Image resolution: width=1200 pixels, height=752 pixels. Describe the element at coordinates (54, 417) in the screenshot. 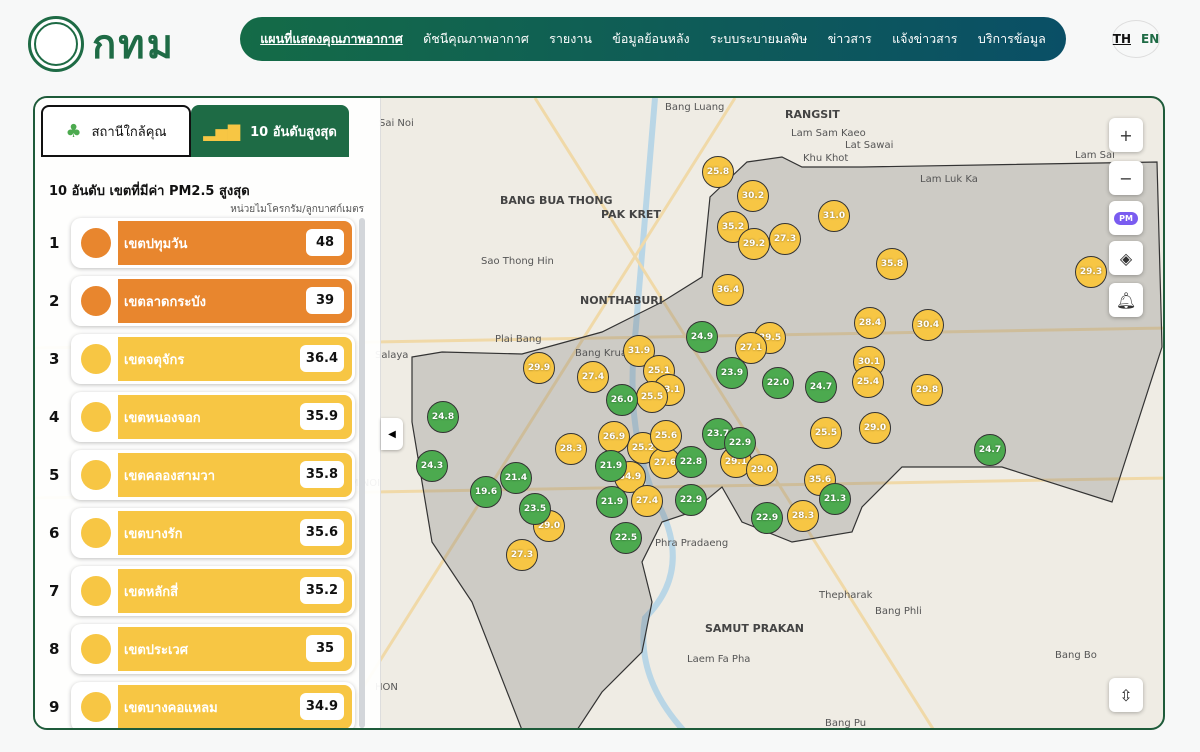

I see `rank-number: 4` at that location.